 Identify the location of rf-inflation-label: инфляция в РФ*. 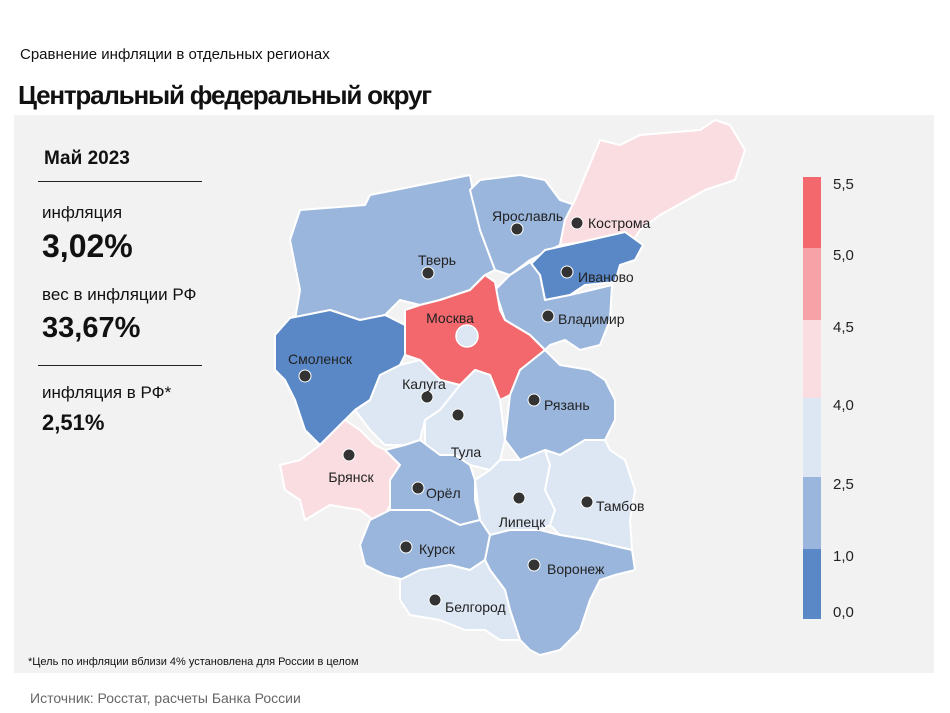
(107, 392).